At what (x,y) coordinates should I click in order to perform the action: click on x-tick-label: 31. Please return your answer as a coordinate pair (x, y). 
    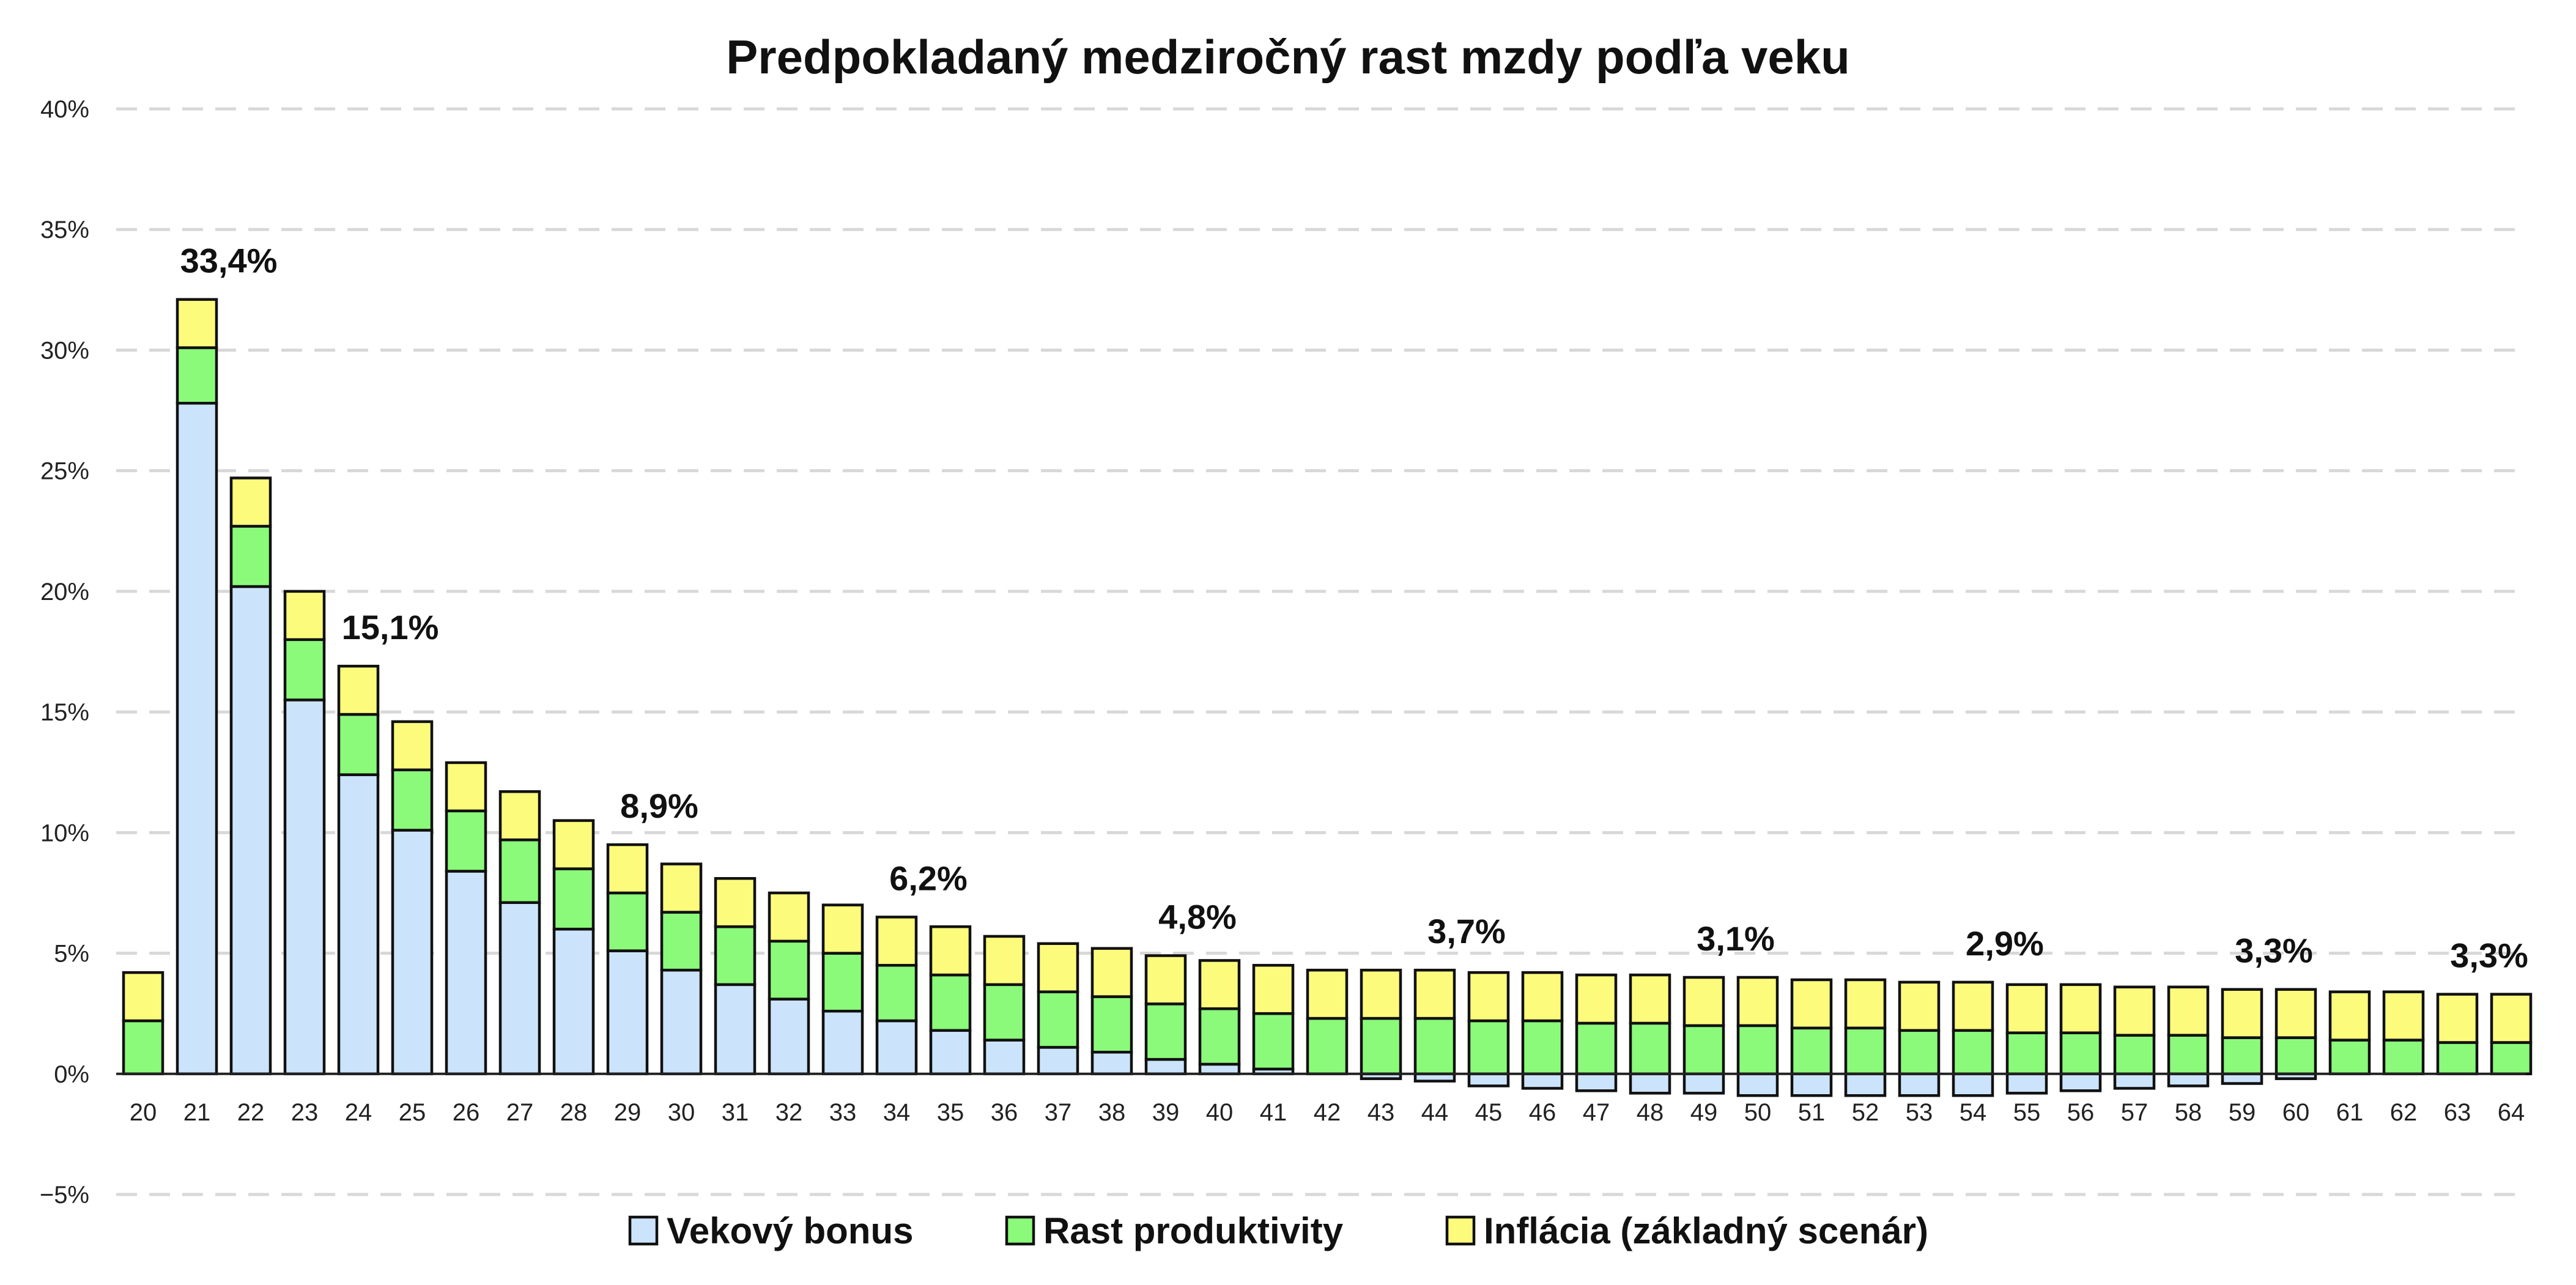
    Looking at the image, I should click on (735, 1112).